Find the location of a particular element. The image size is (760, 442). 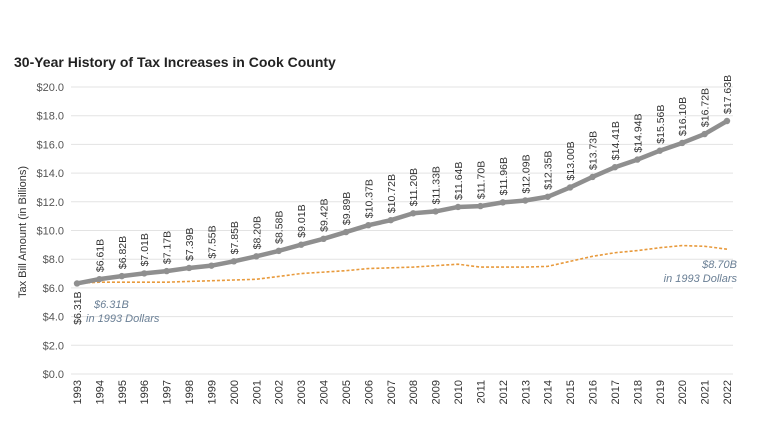

annotation-end-value: $8.70B is located at coordinates (719, 265).